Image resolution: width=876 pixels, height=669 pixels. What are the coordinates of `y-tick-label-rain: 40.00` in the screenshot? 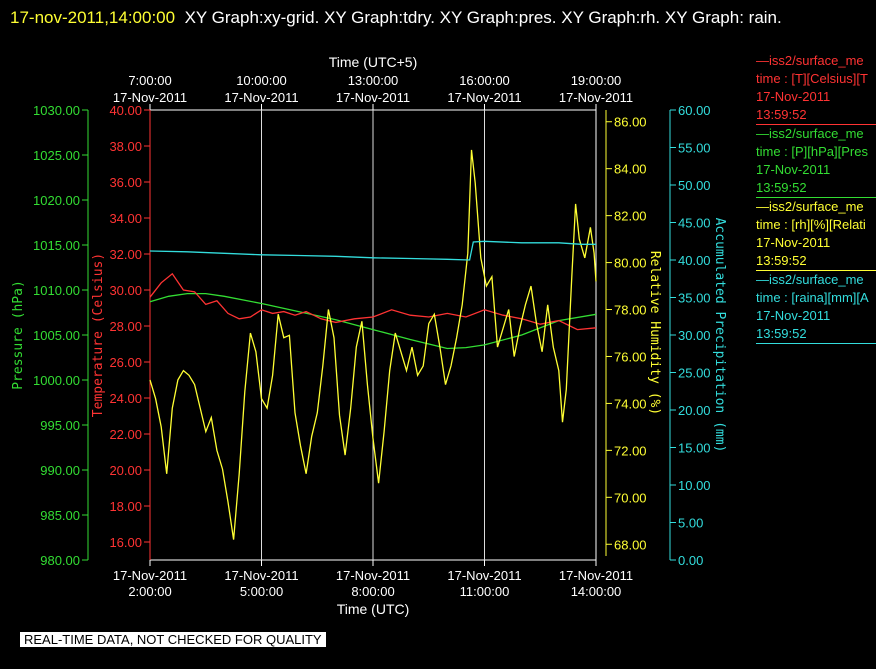 It's located at (694, 260).